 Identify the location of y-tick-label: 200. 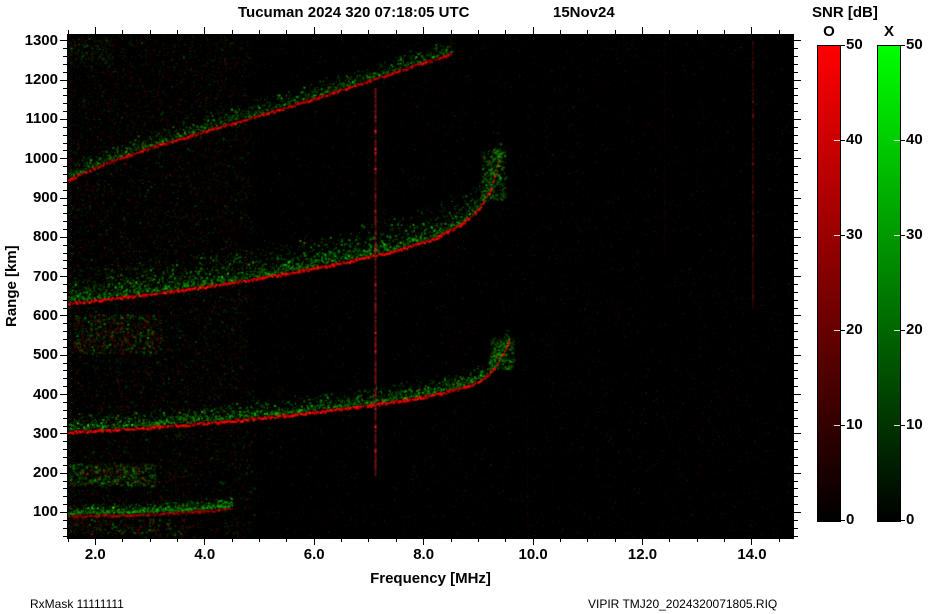
(45, 473).